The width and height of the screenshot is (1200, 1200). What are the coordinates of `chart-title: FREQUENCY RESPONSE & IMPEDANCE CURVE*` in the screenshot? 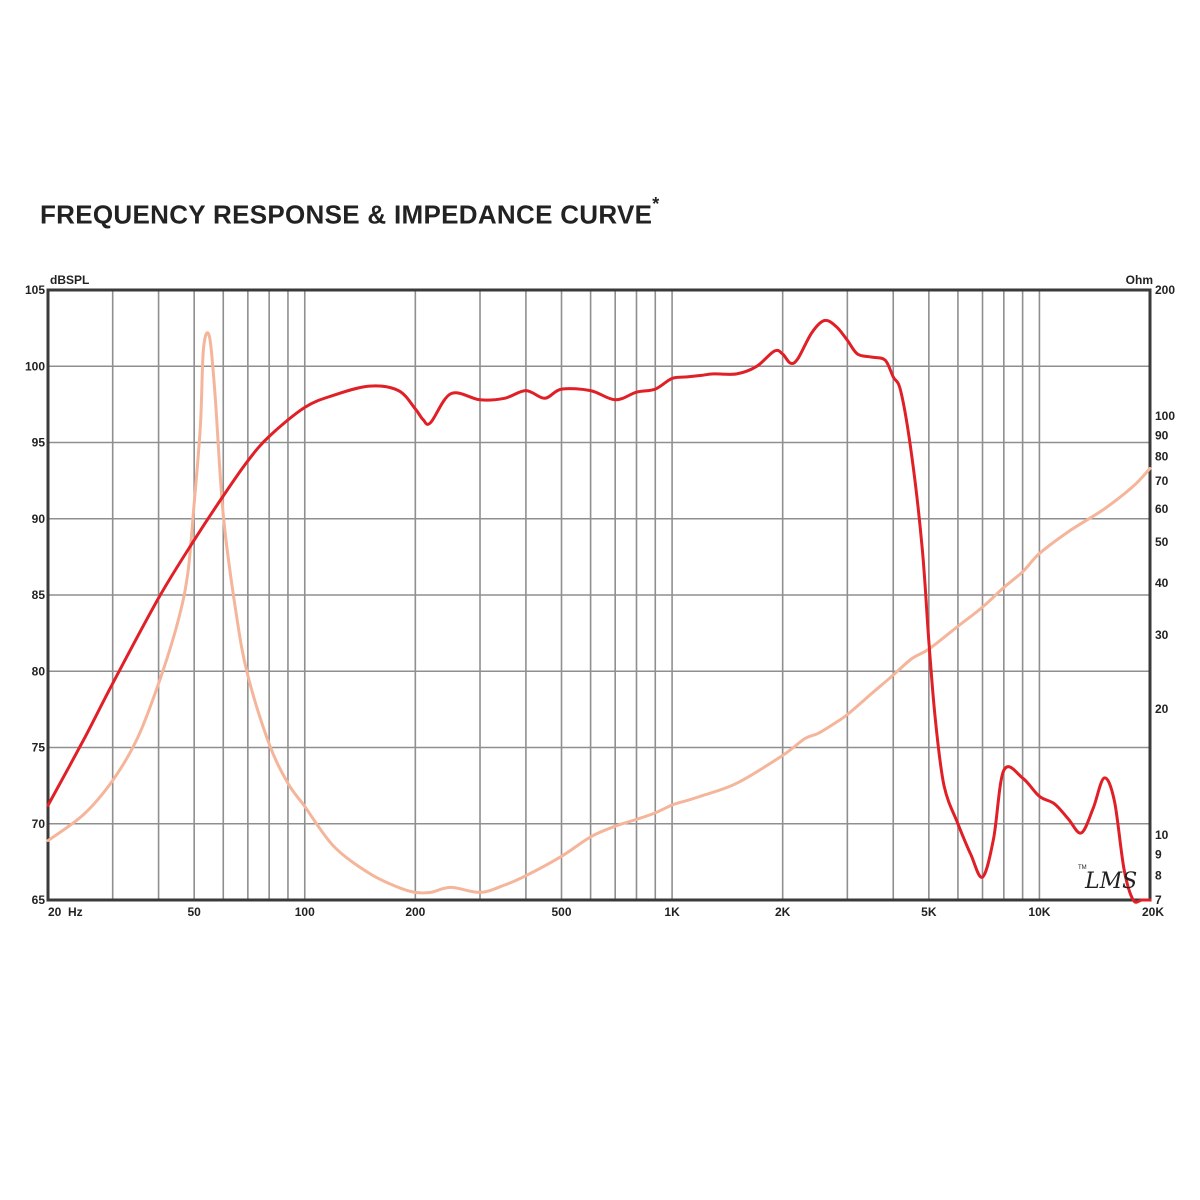 It's located at (350, 212).